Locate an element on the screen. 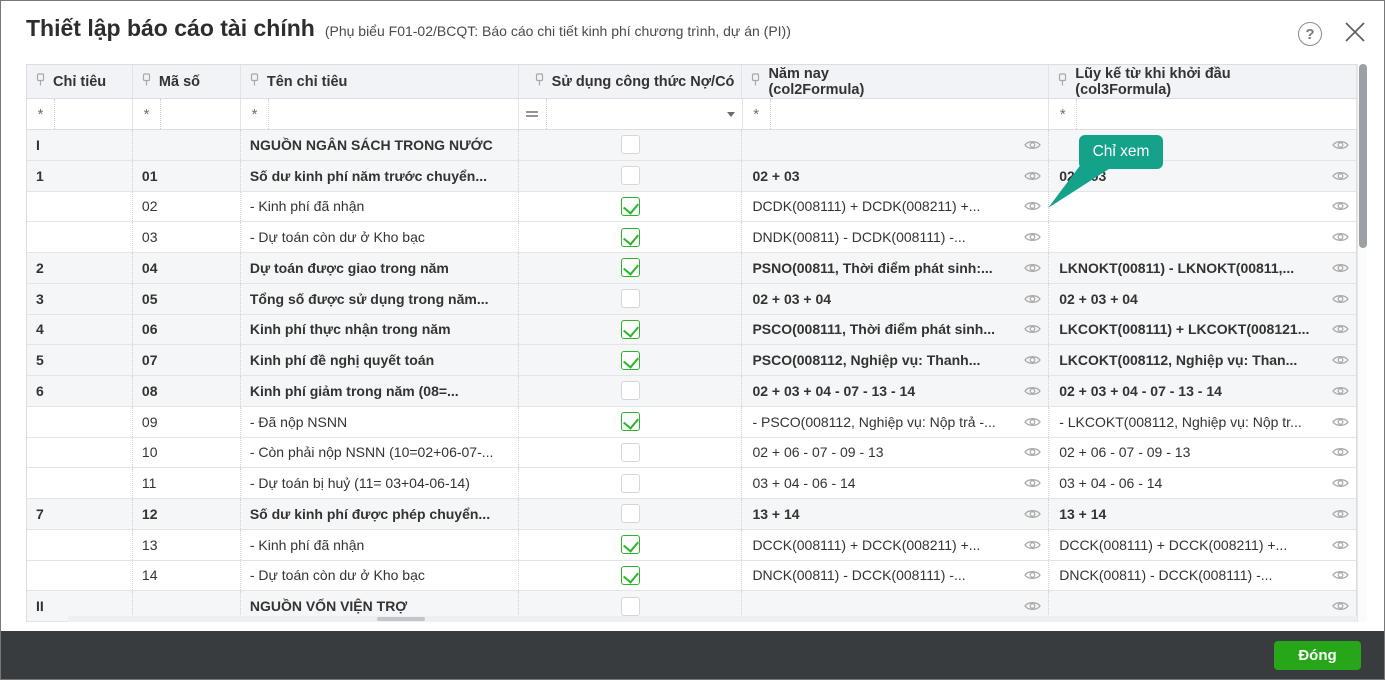 The height and width of the screenshot is (680, 1385). cell-chi-tieu: 4 is located at coordinates (80, 329).